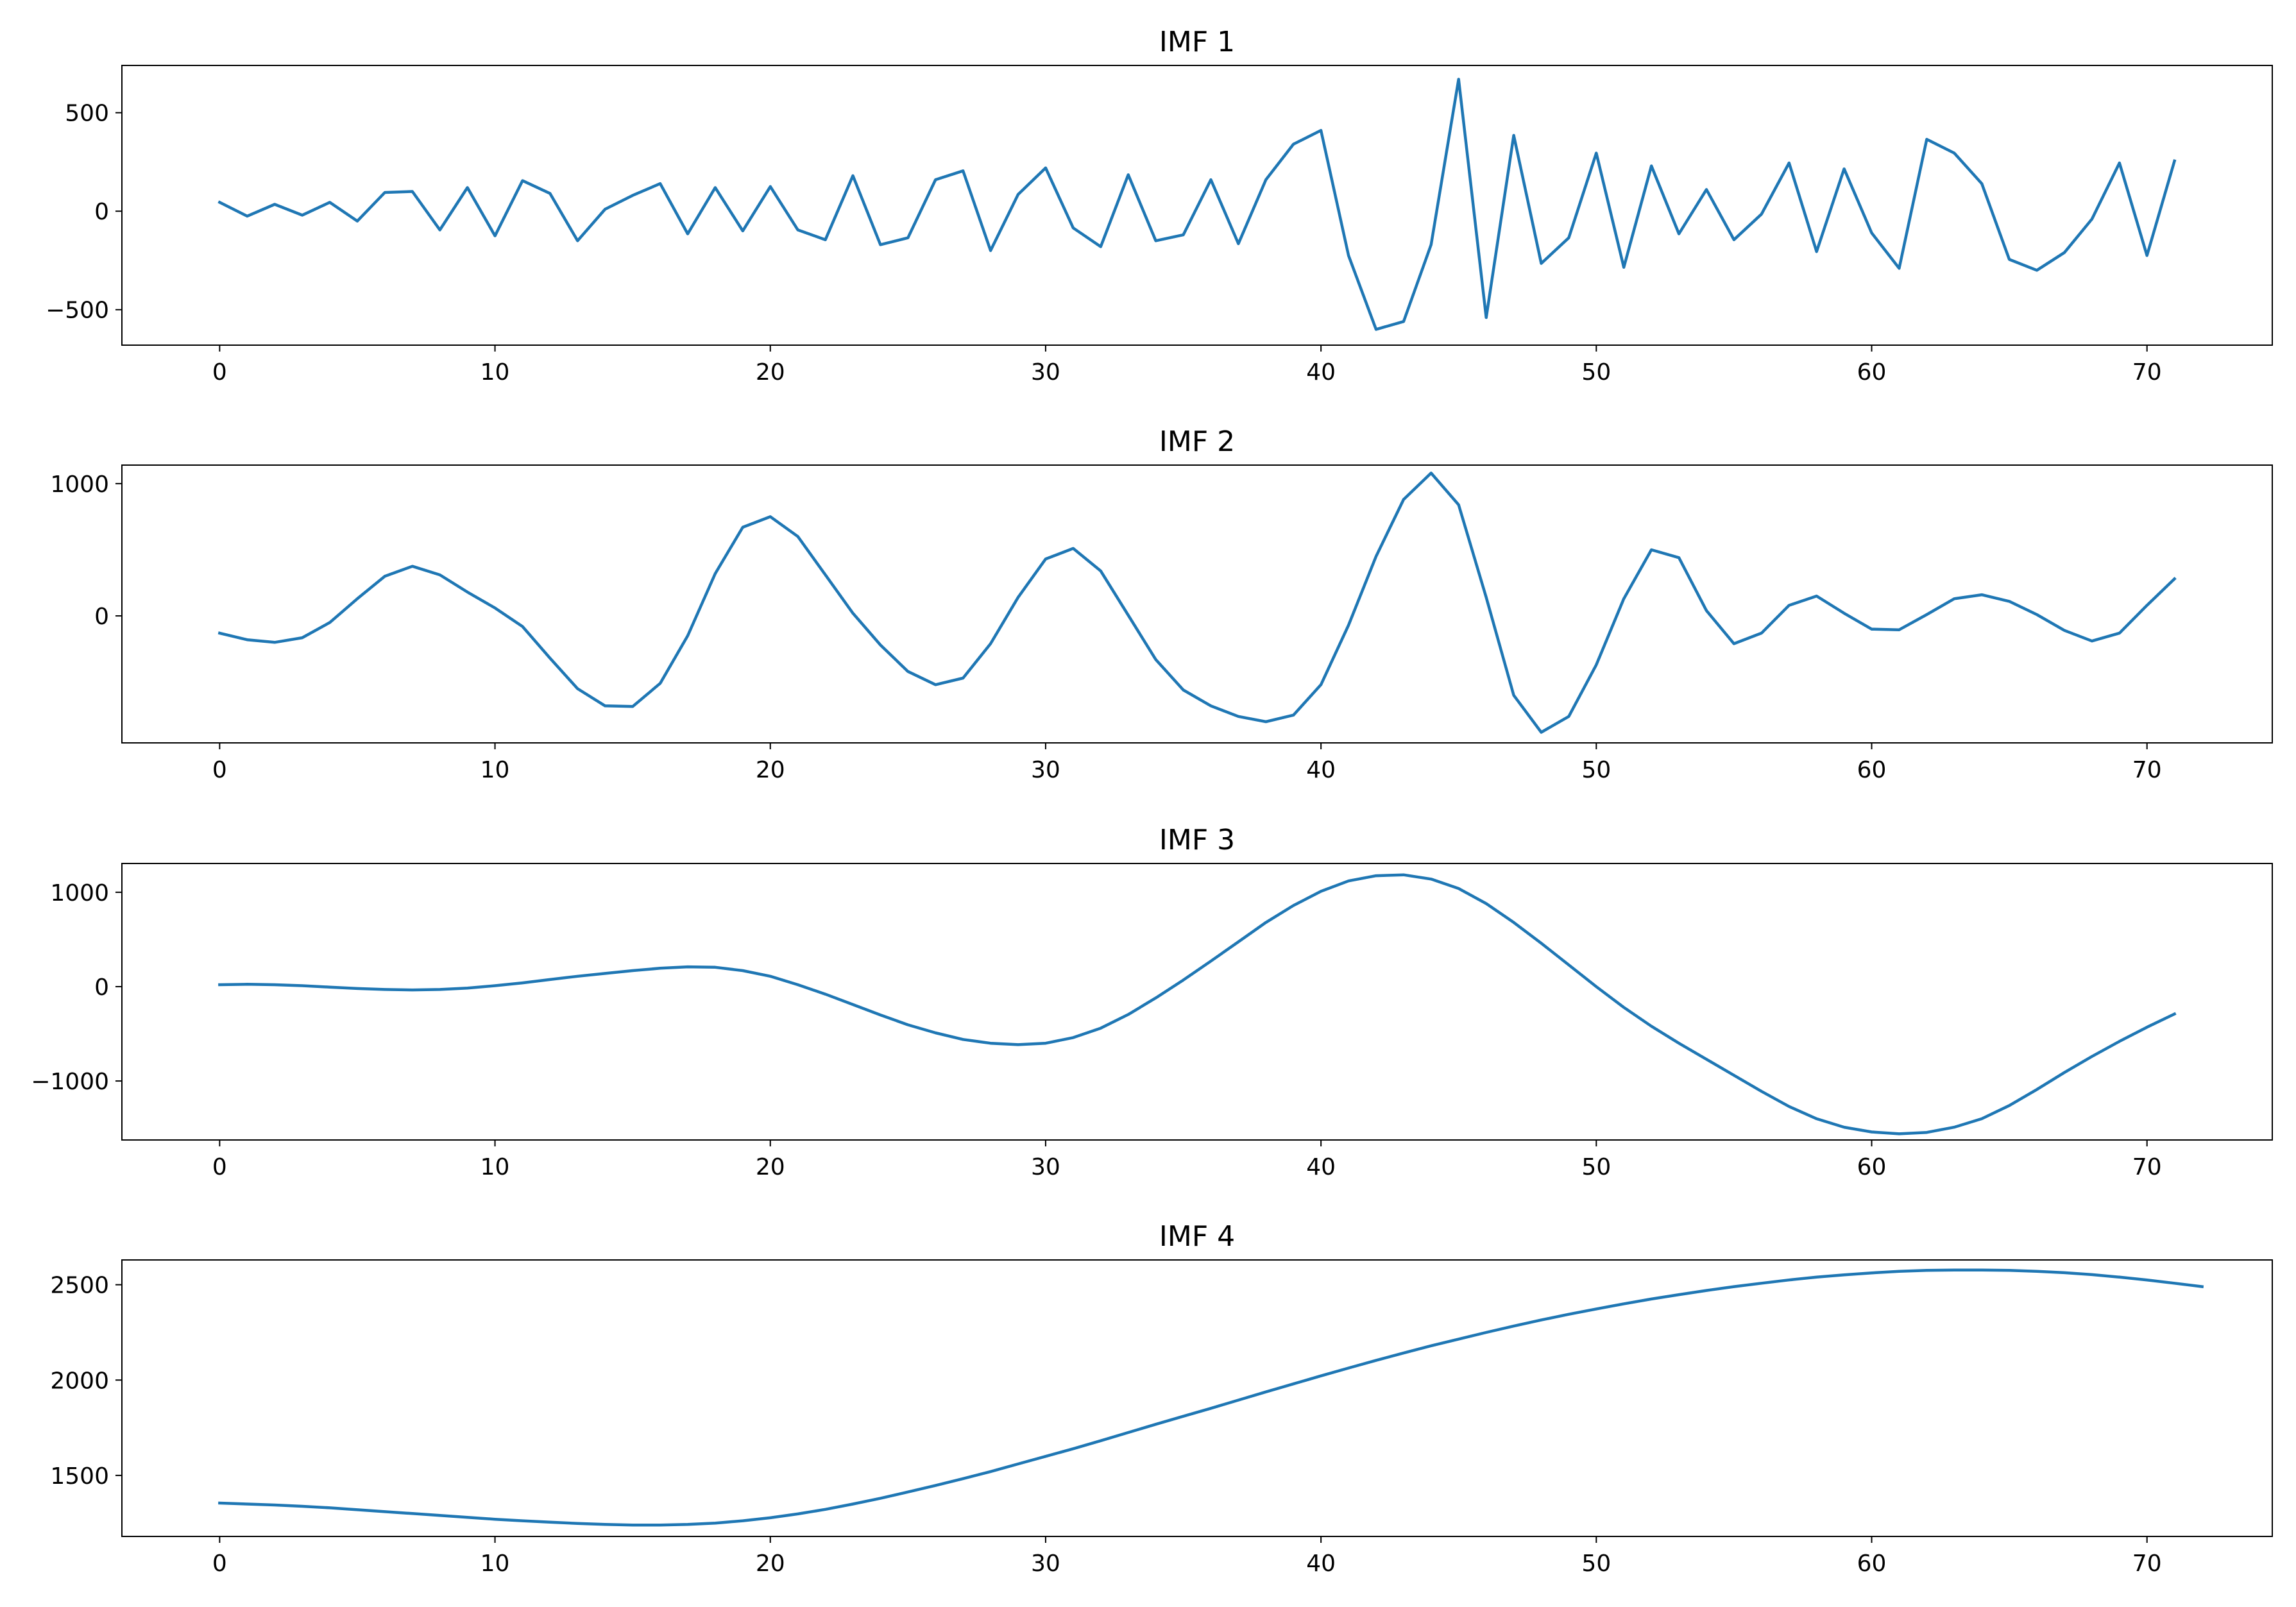  I want to click on imf-4-series-line, so click(1211, 1397).